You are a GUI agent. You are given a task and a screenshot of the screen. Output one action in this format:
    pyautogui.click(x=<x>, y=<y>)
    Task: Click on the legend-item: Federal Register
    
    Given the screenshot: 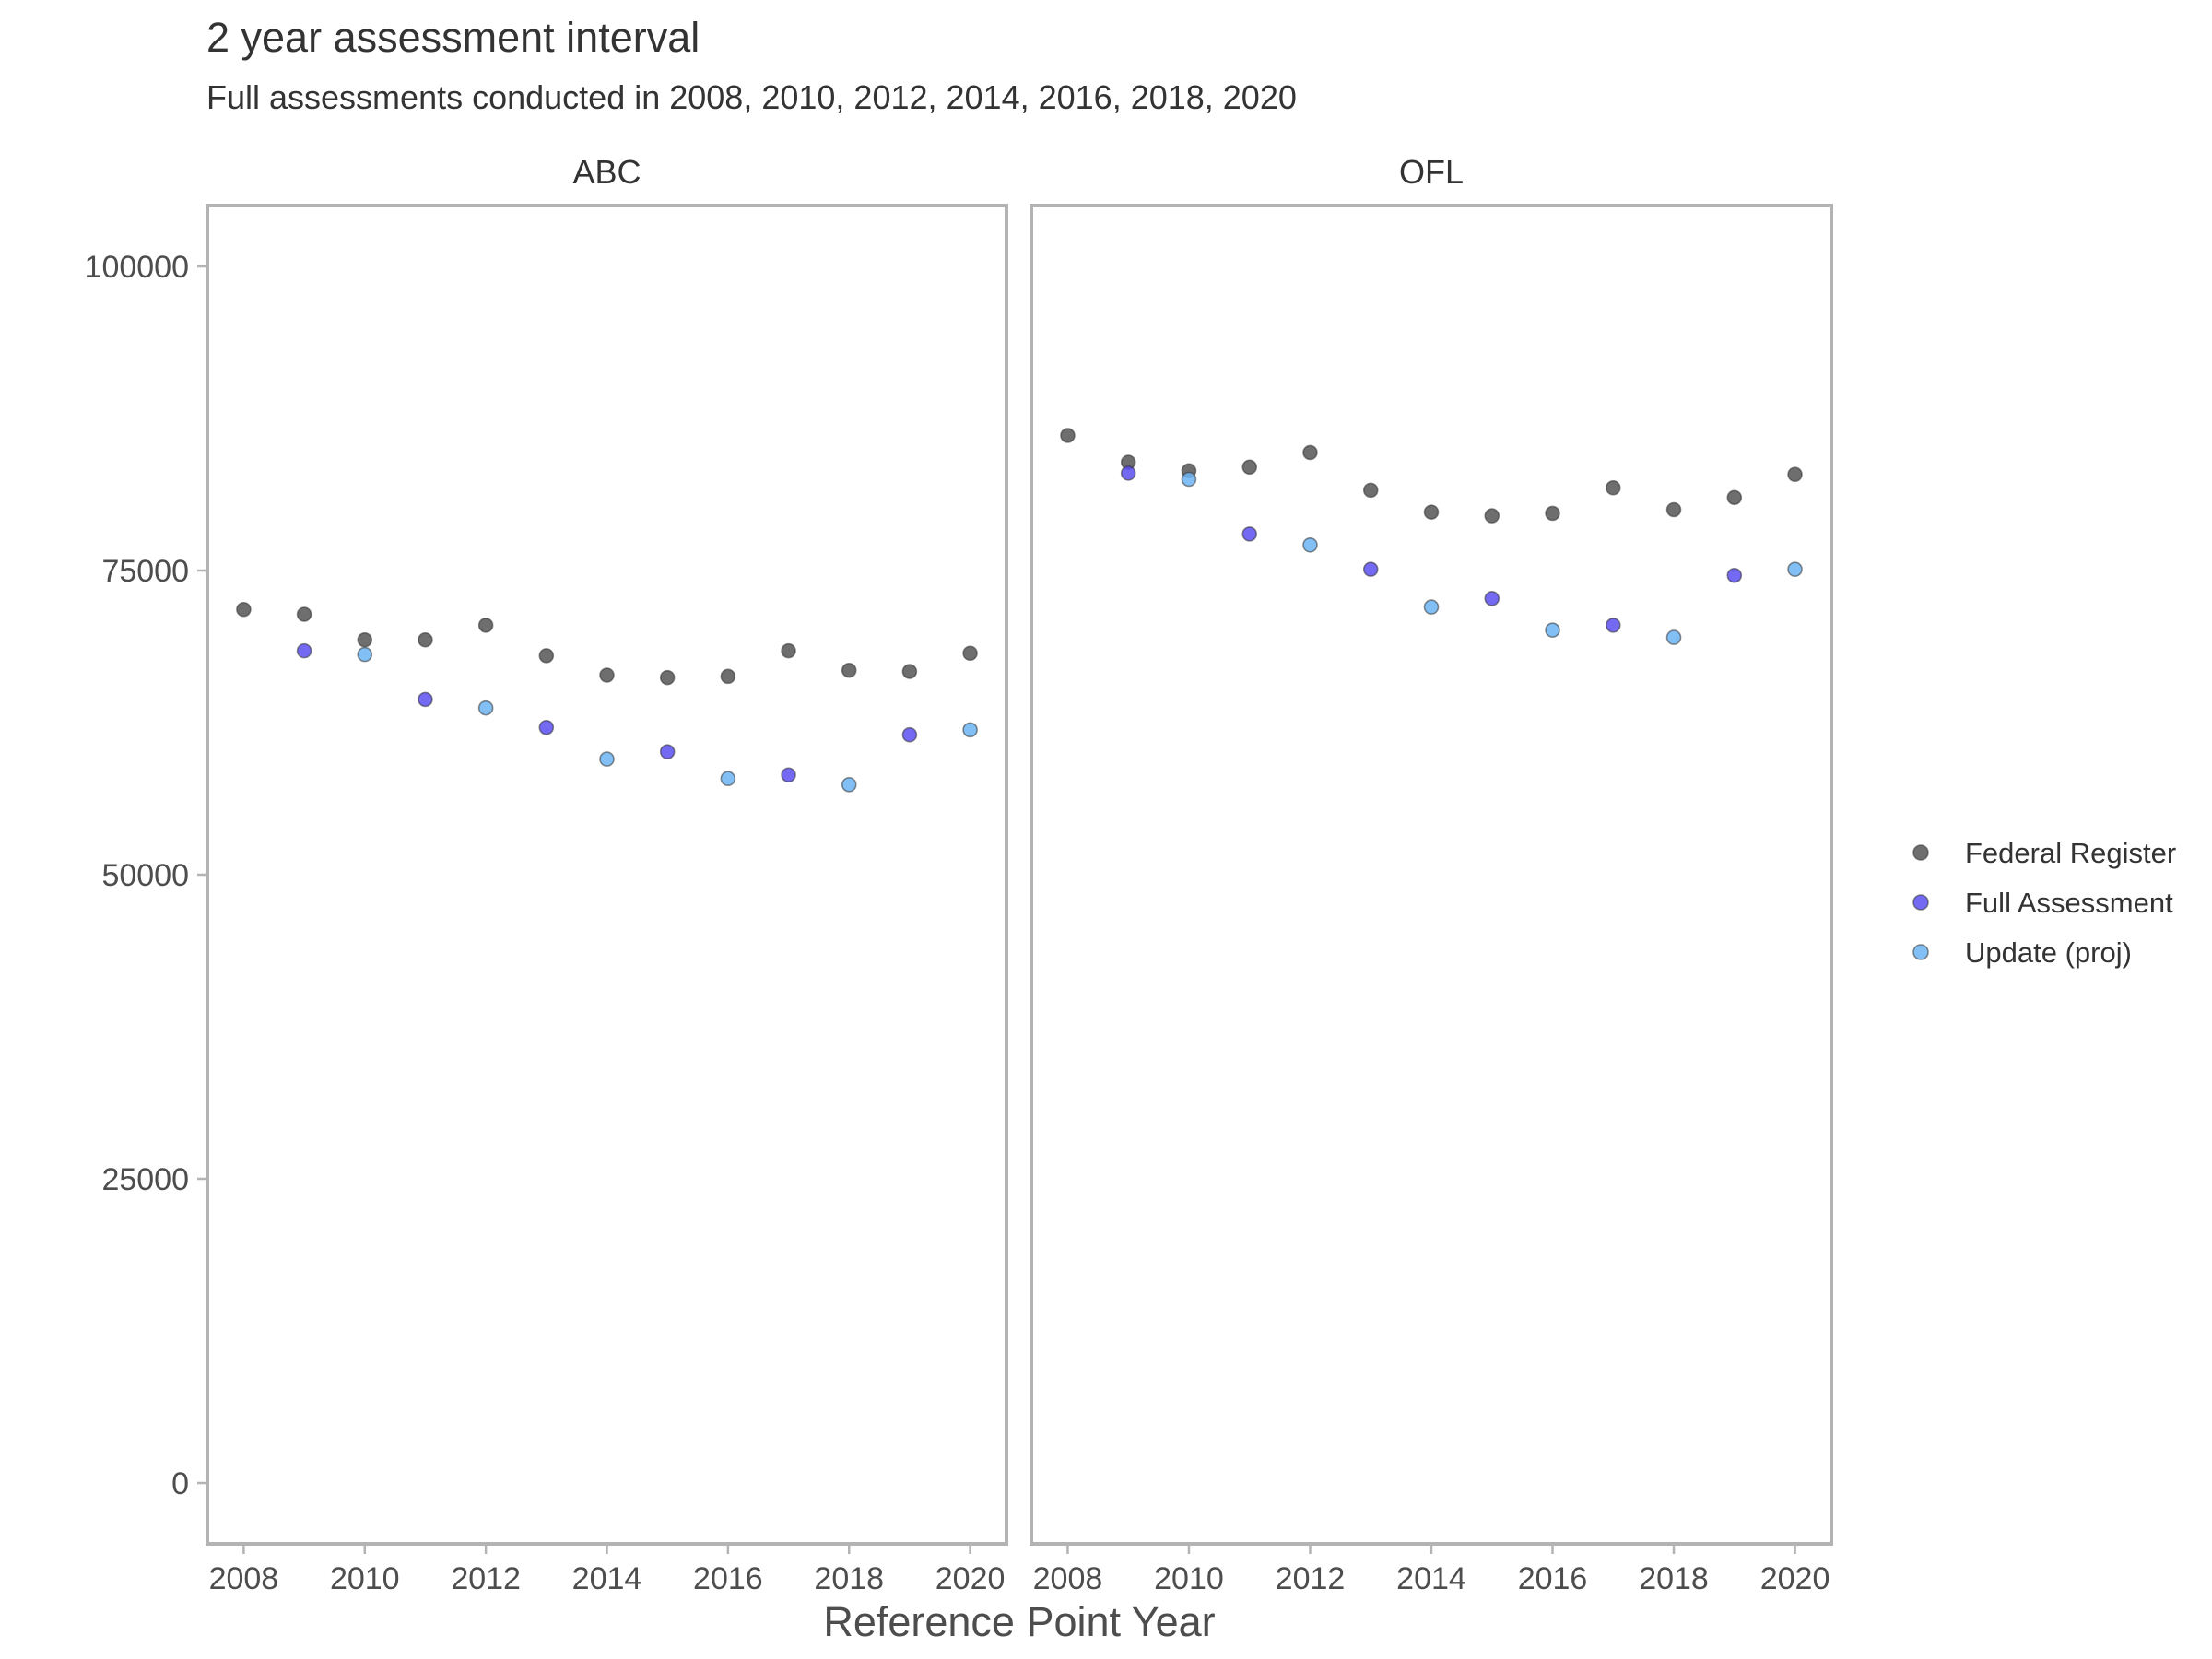 What is the action you would take?
    pyautogui.click(x=2044, y=853)
    